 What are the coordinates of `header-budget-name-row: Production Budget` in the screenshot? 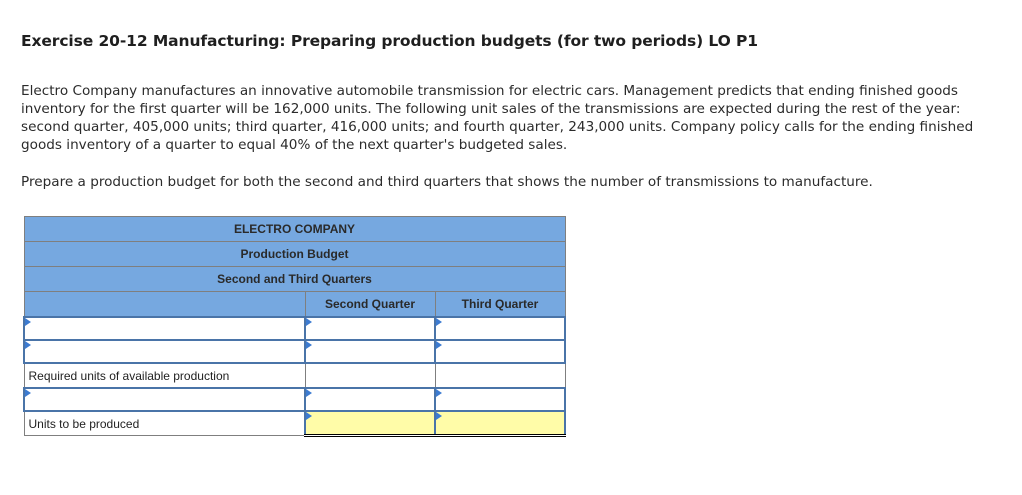 It's located at (294, 254).